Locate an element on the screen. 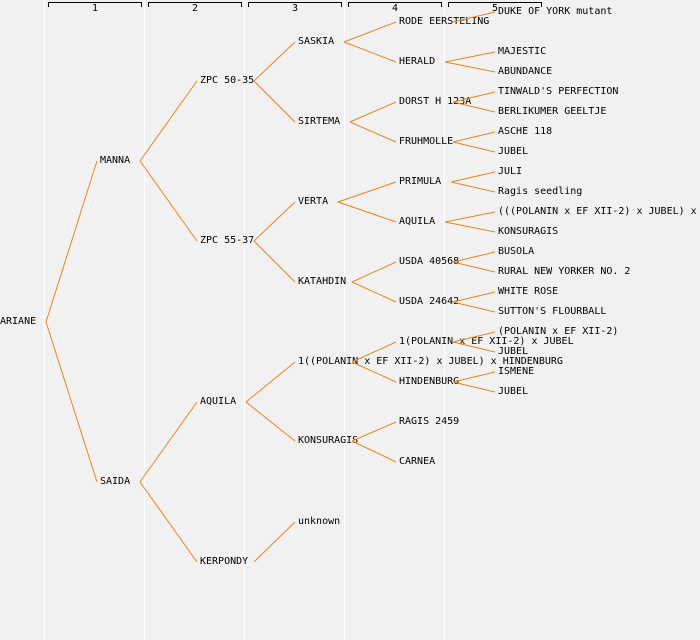 The height and width of the screenshot is (640, 700). generation-number-3: 3 is located at coordinates (295, 8).